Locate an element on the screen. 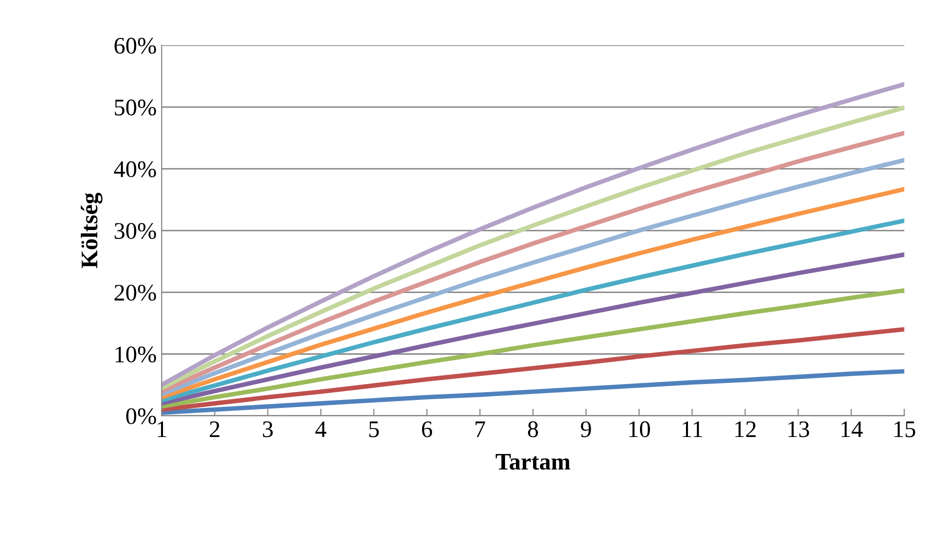  x-tick-label: 15 is located at coordinates (905, 429).